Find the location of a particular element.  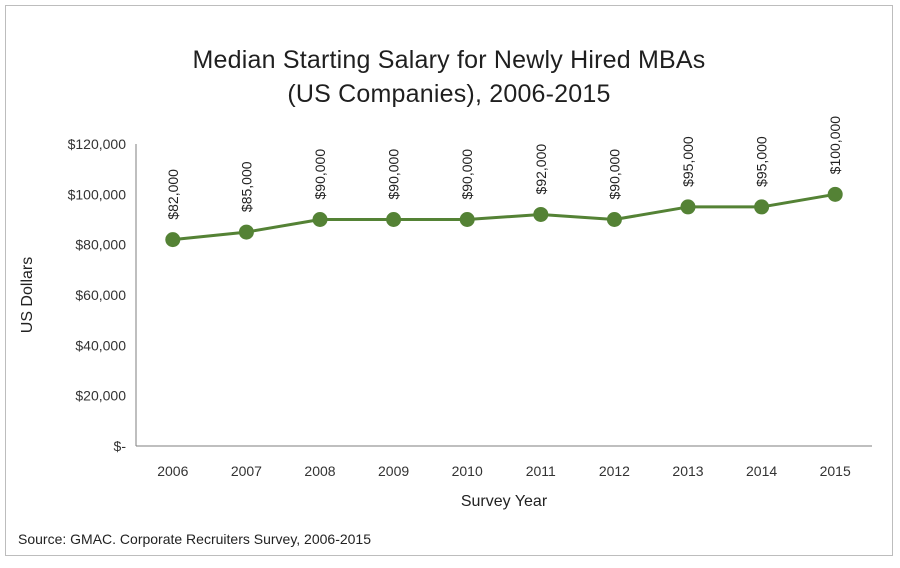

y-tick-label: $80,000 is located at coordinates (100, 245).